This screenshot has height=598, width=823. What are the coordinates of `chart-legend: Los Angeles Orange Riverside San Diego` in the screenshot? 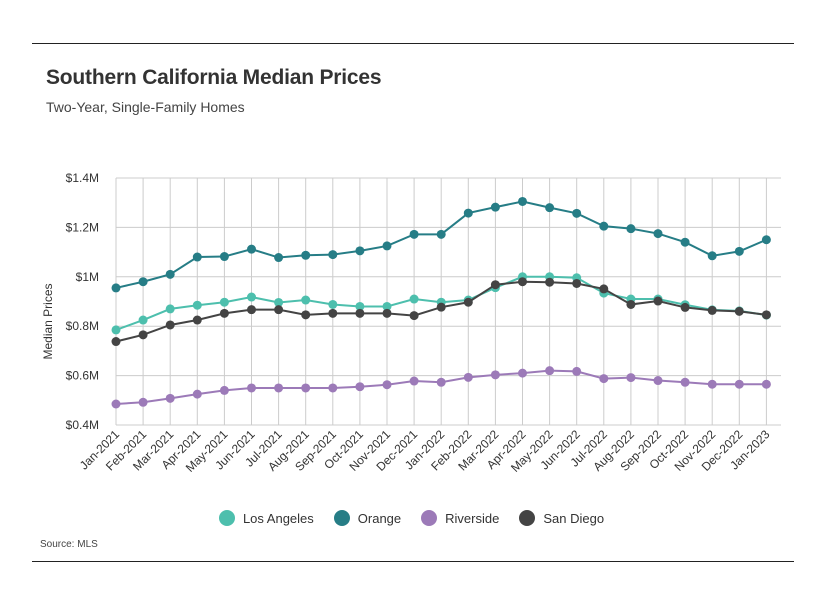 It's located at (411, 518).